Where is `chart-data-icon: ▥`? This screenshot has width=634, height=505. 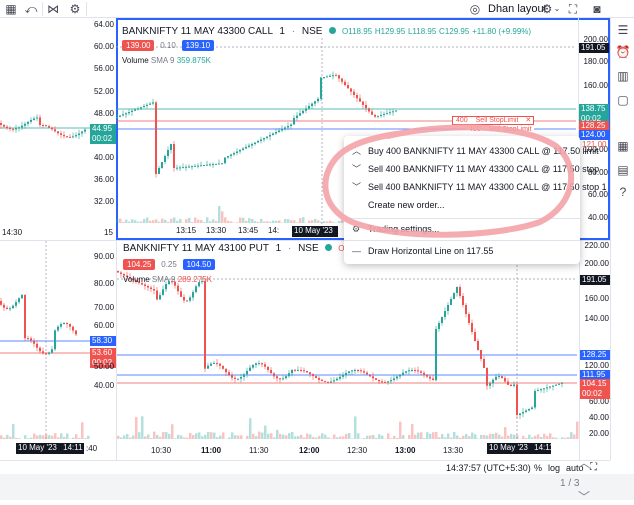 chart-data-icon: ▥ is located at coordinates (623, 76).